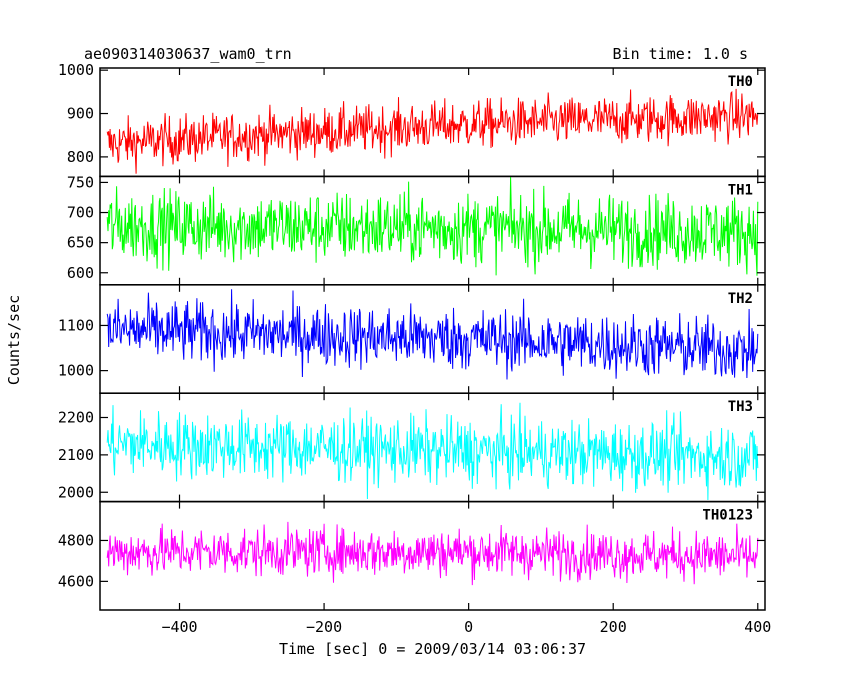 Image resolution: width=850 pixels, height=680 pixels. I want to click on panel-frame-th0123, so click(432, 555).